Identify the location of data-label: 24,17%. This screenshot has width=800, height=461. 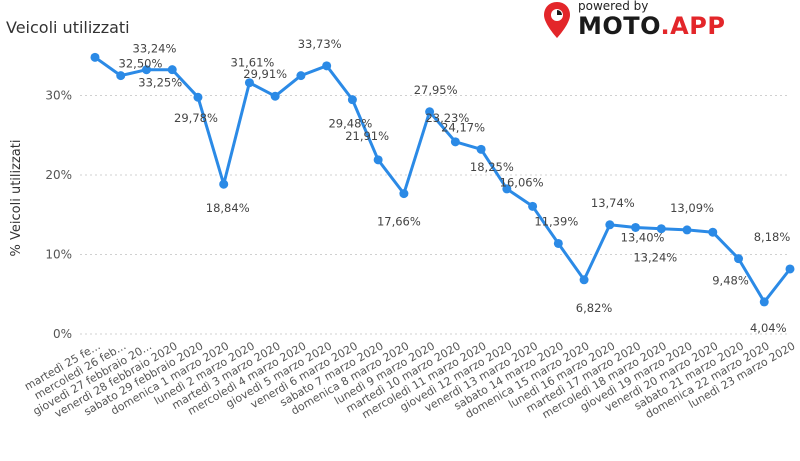
(463, 127).